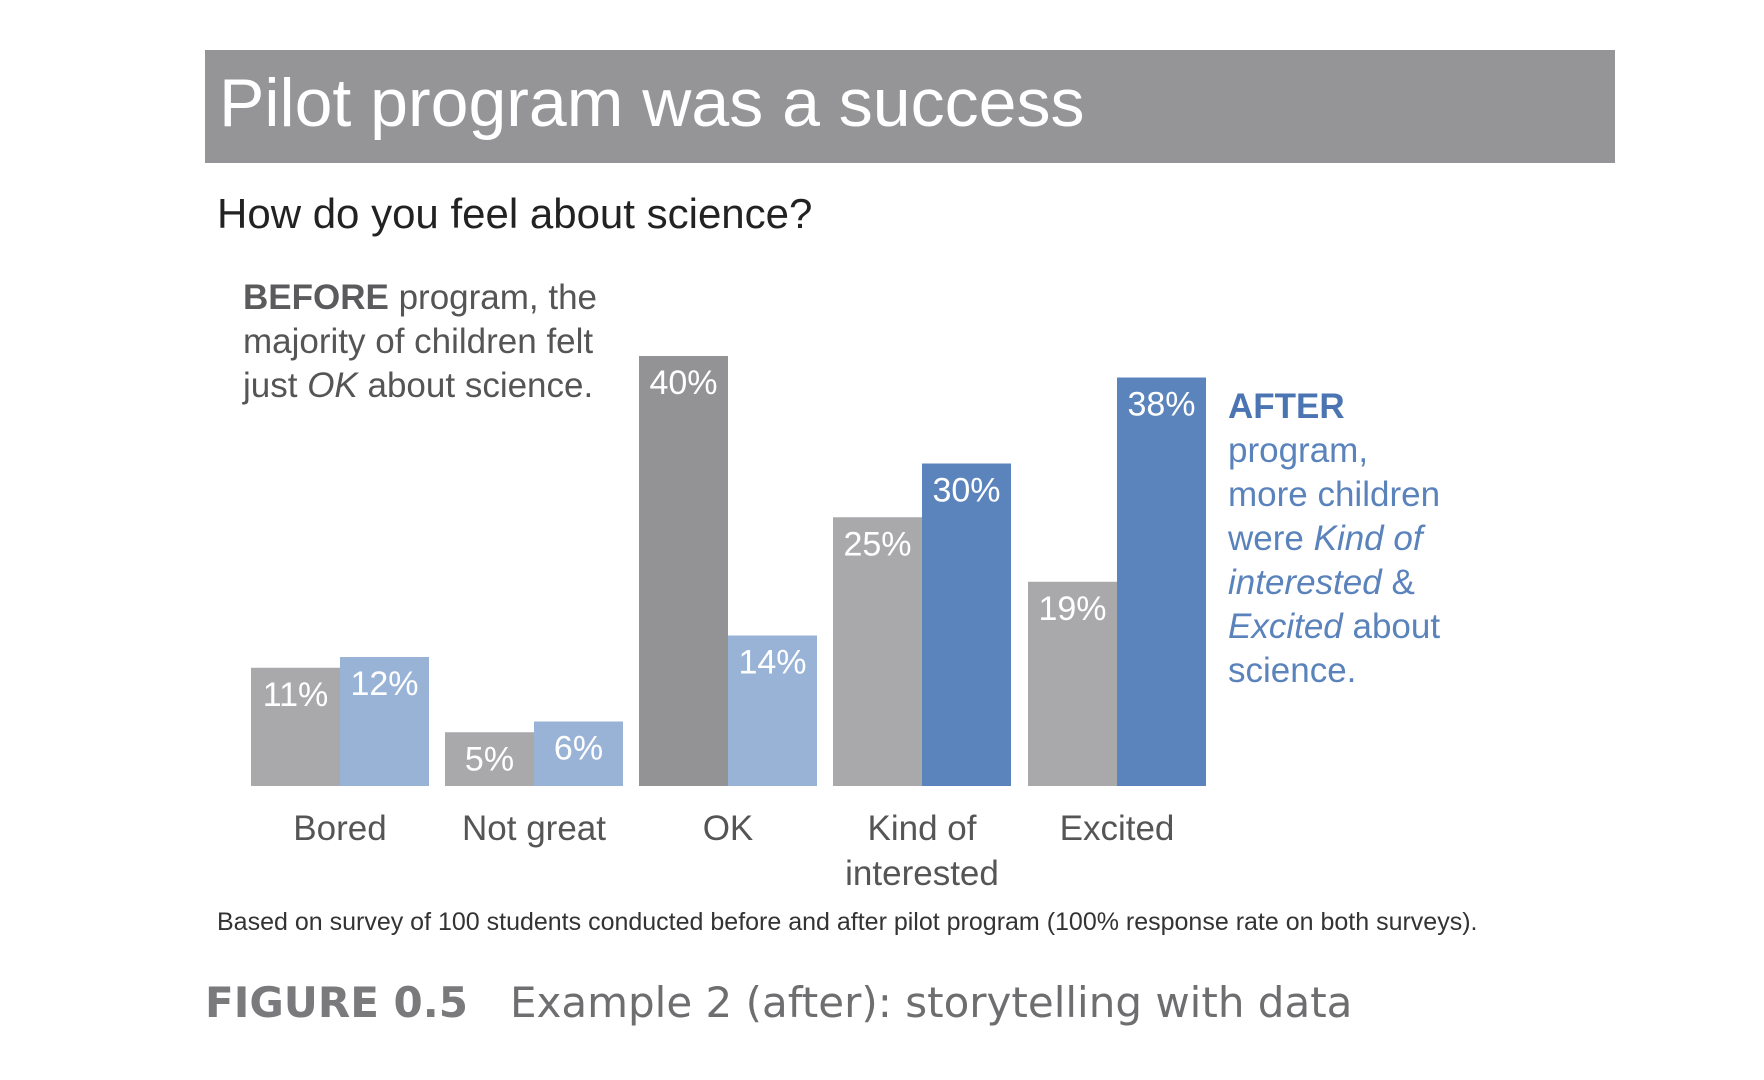 This screenshot has height=1080, width=1764. I want to click on data-label-before-1: 5%, so click(489, 759).